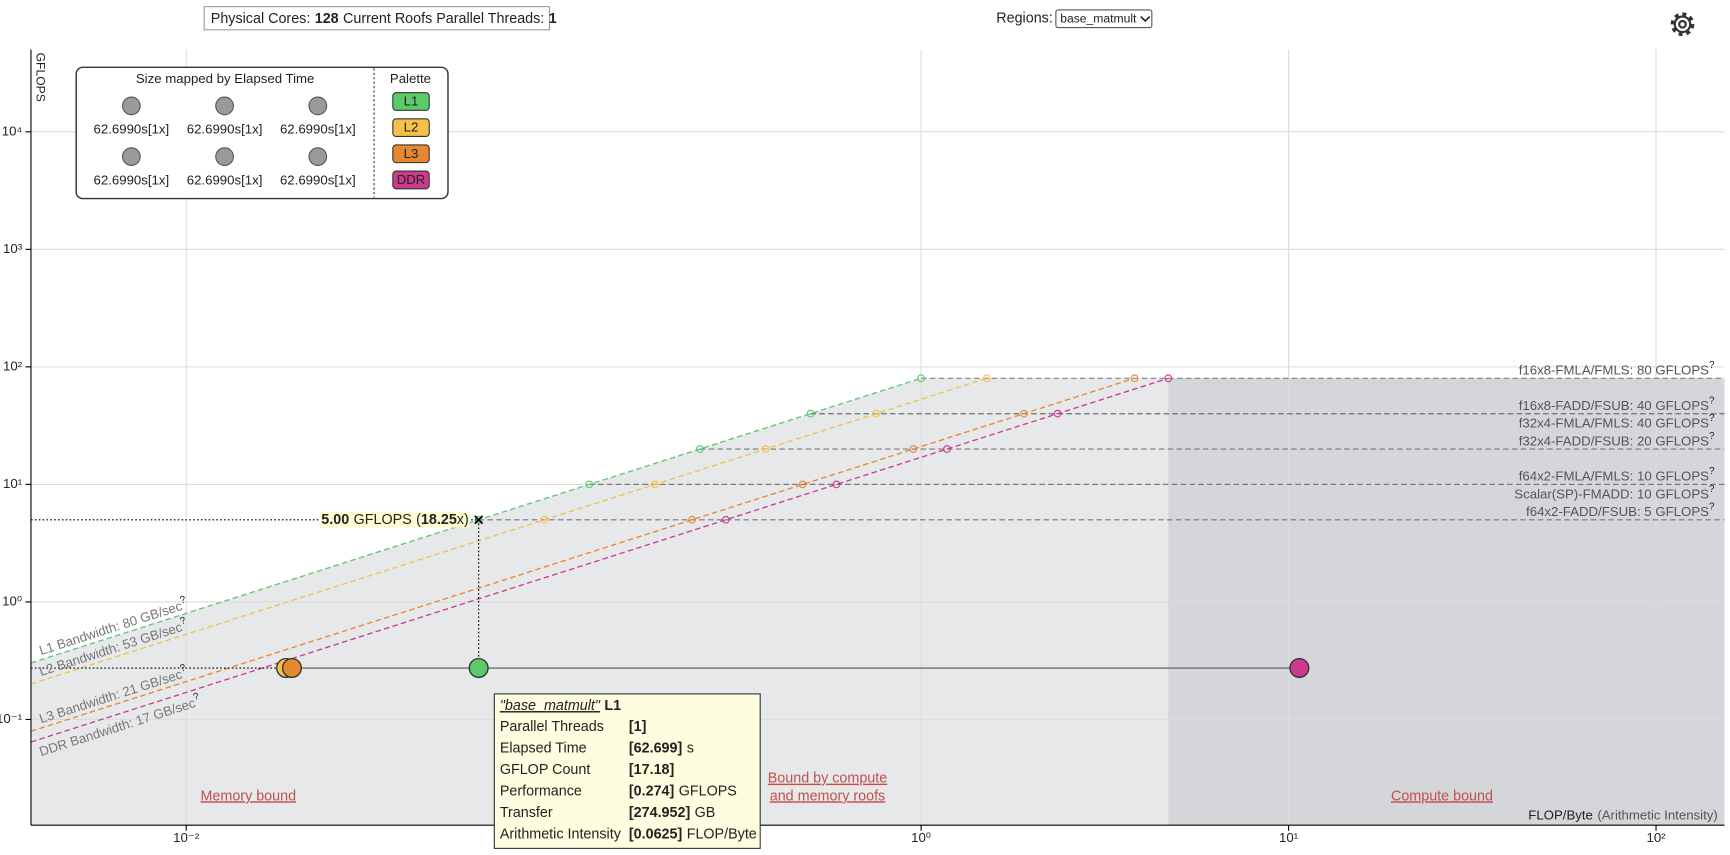  I want to click on crosshair-unit: GFLOPS, so click(383, 520).